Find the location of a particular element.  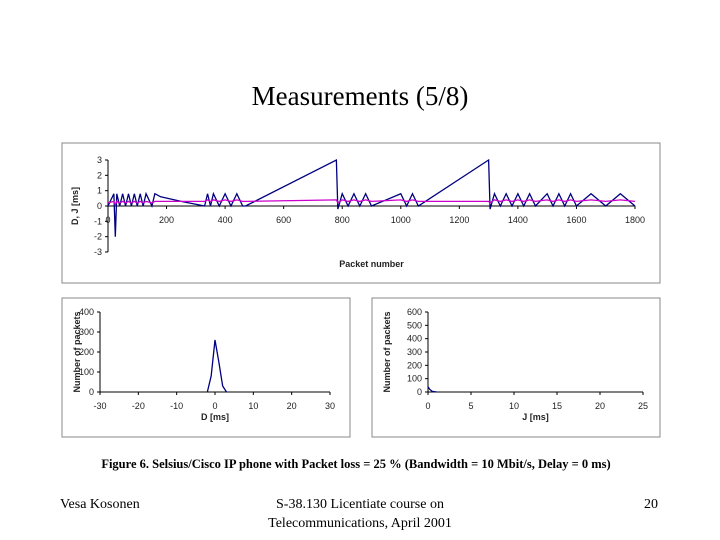

x-tick-label: -10 is located at coordinates (176, 406).